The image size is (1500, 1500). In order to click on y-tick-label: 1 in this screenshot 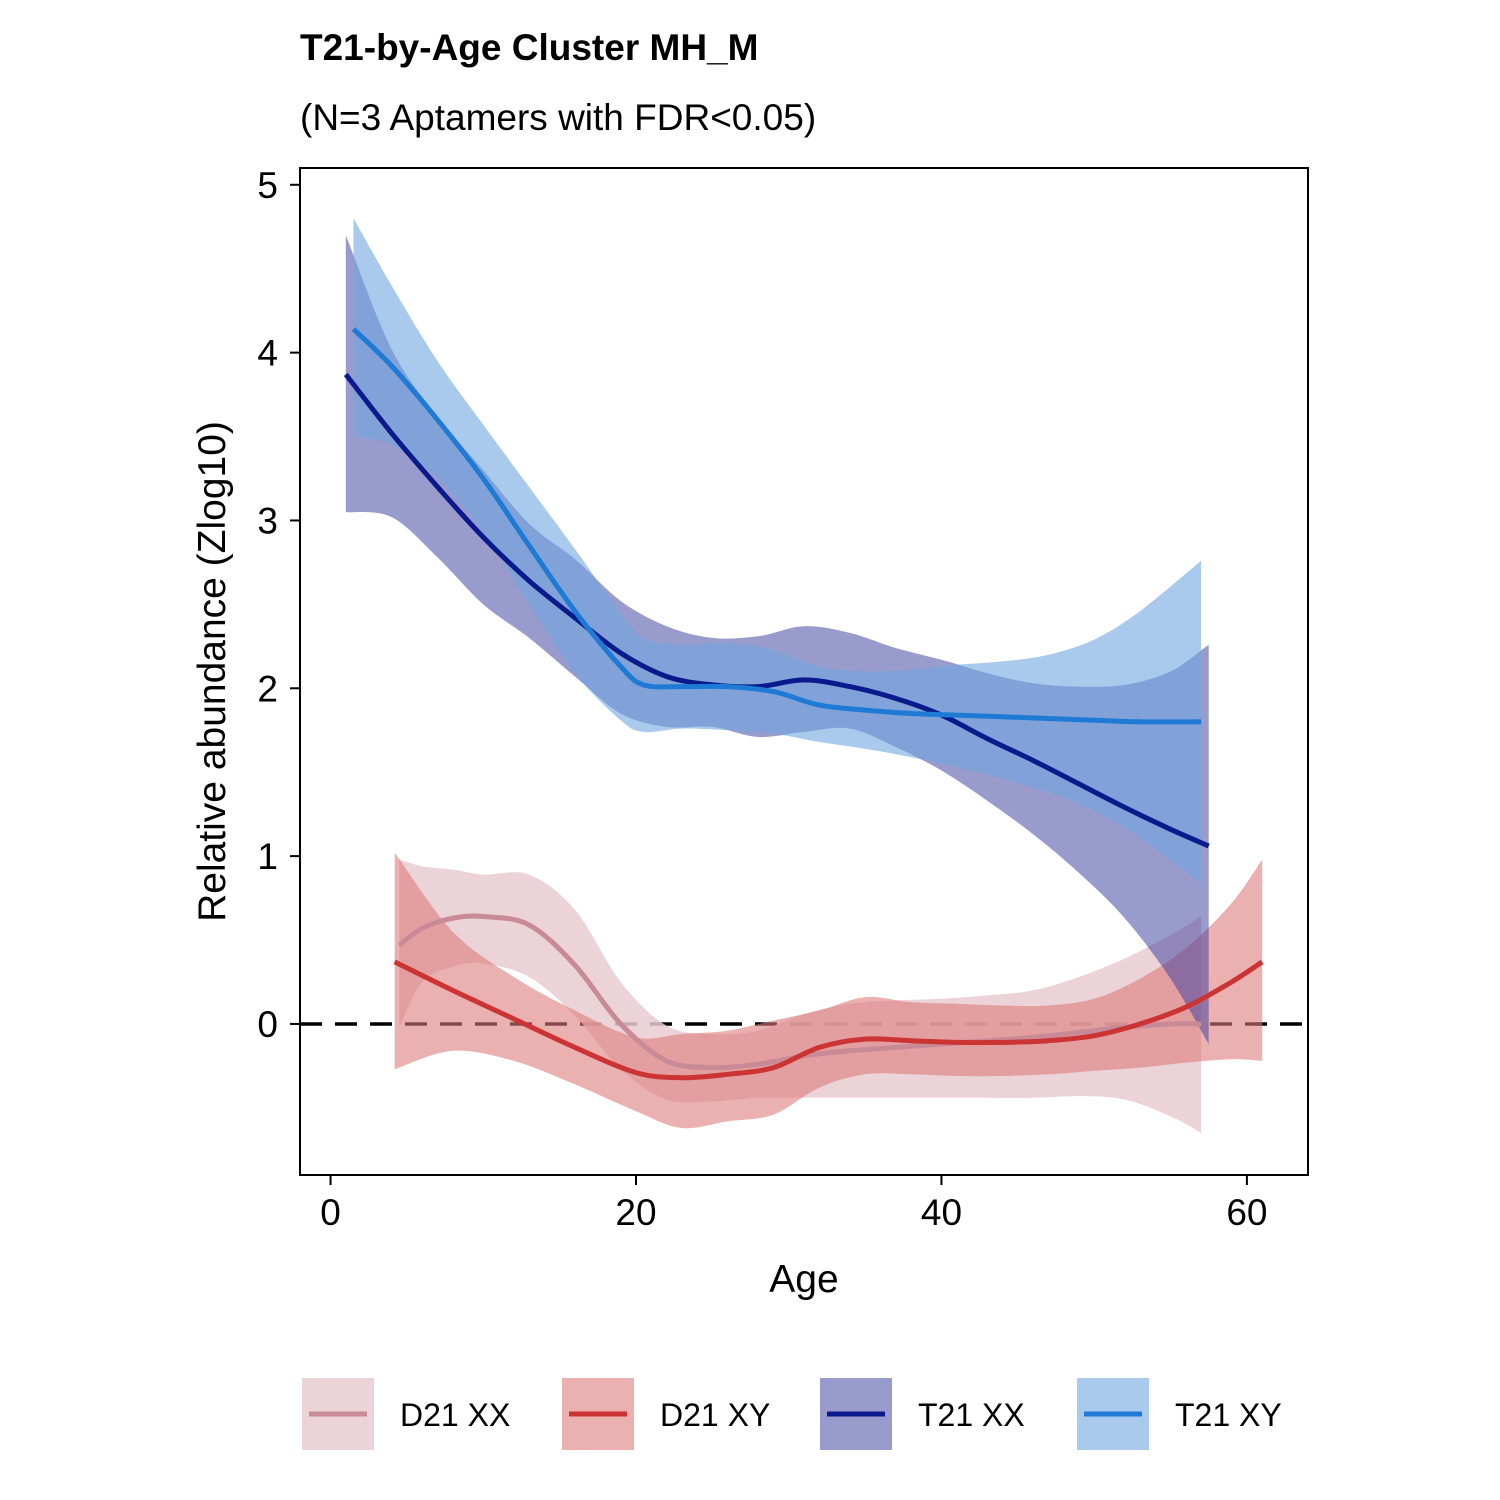, I will do `click(267, 856)`.